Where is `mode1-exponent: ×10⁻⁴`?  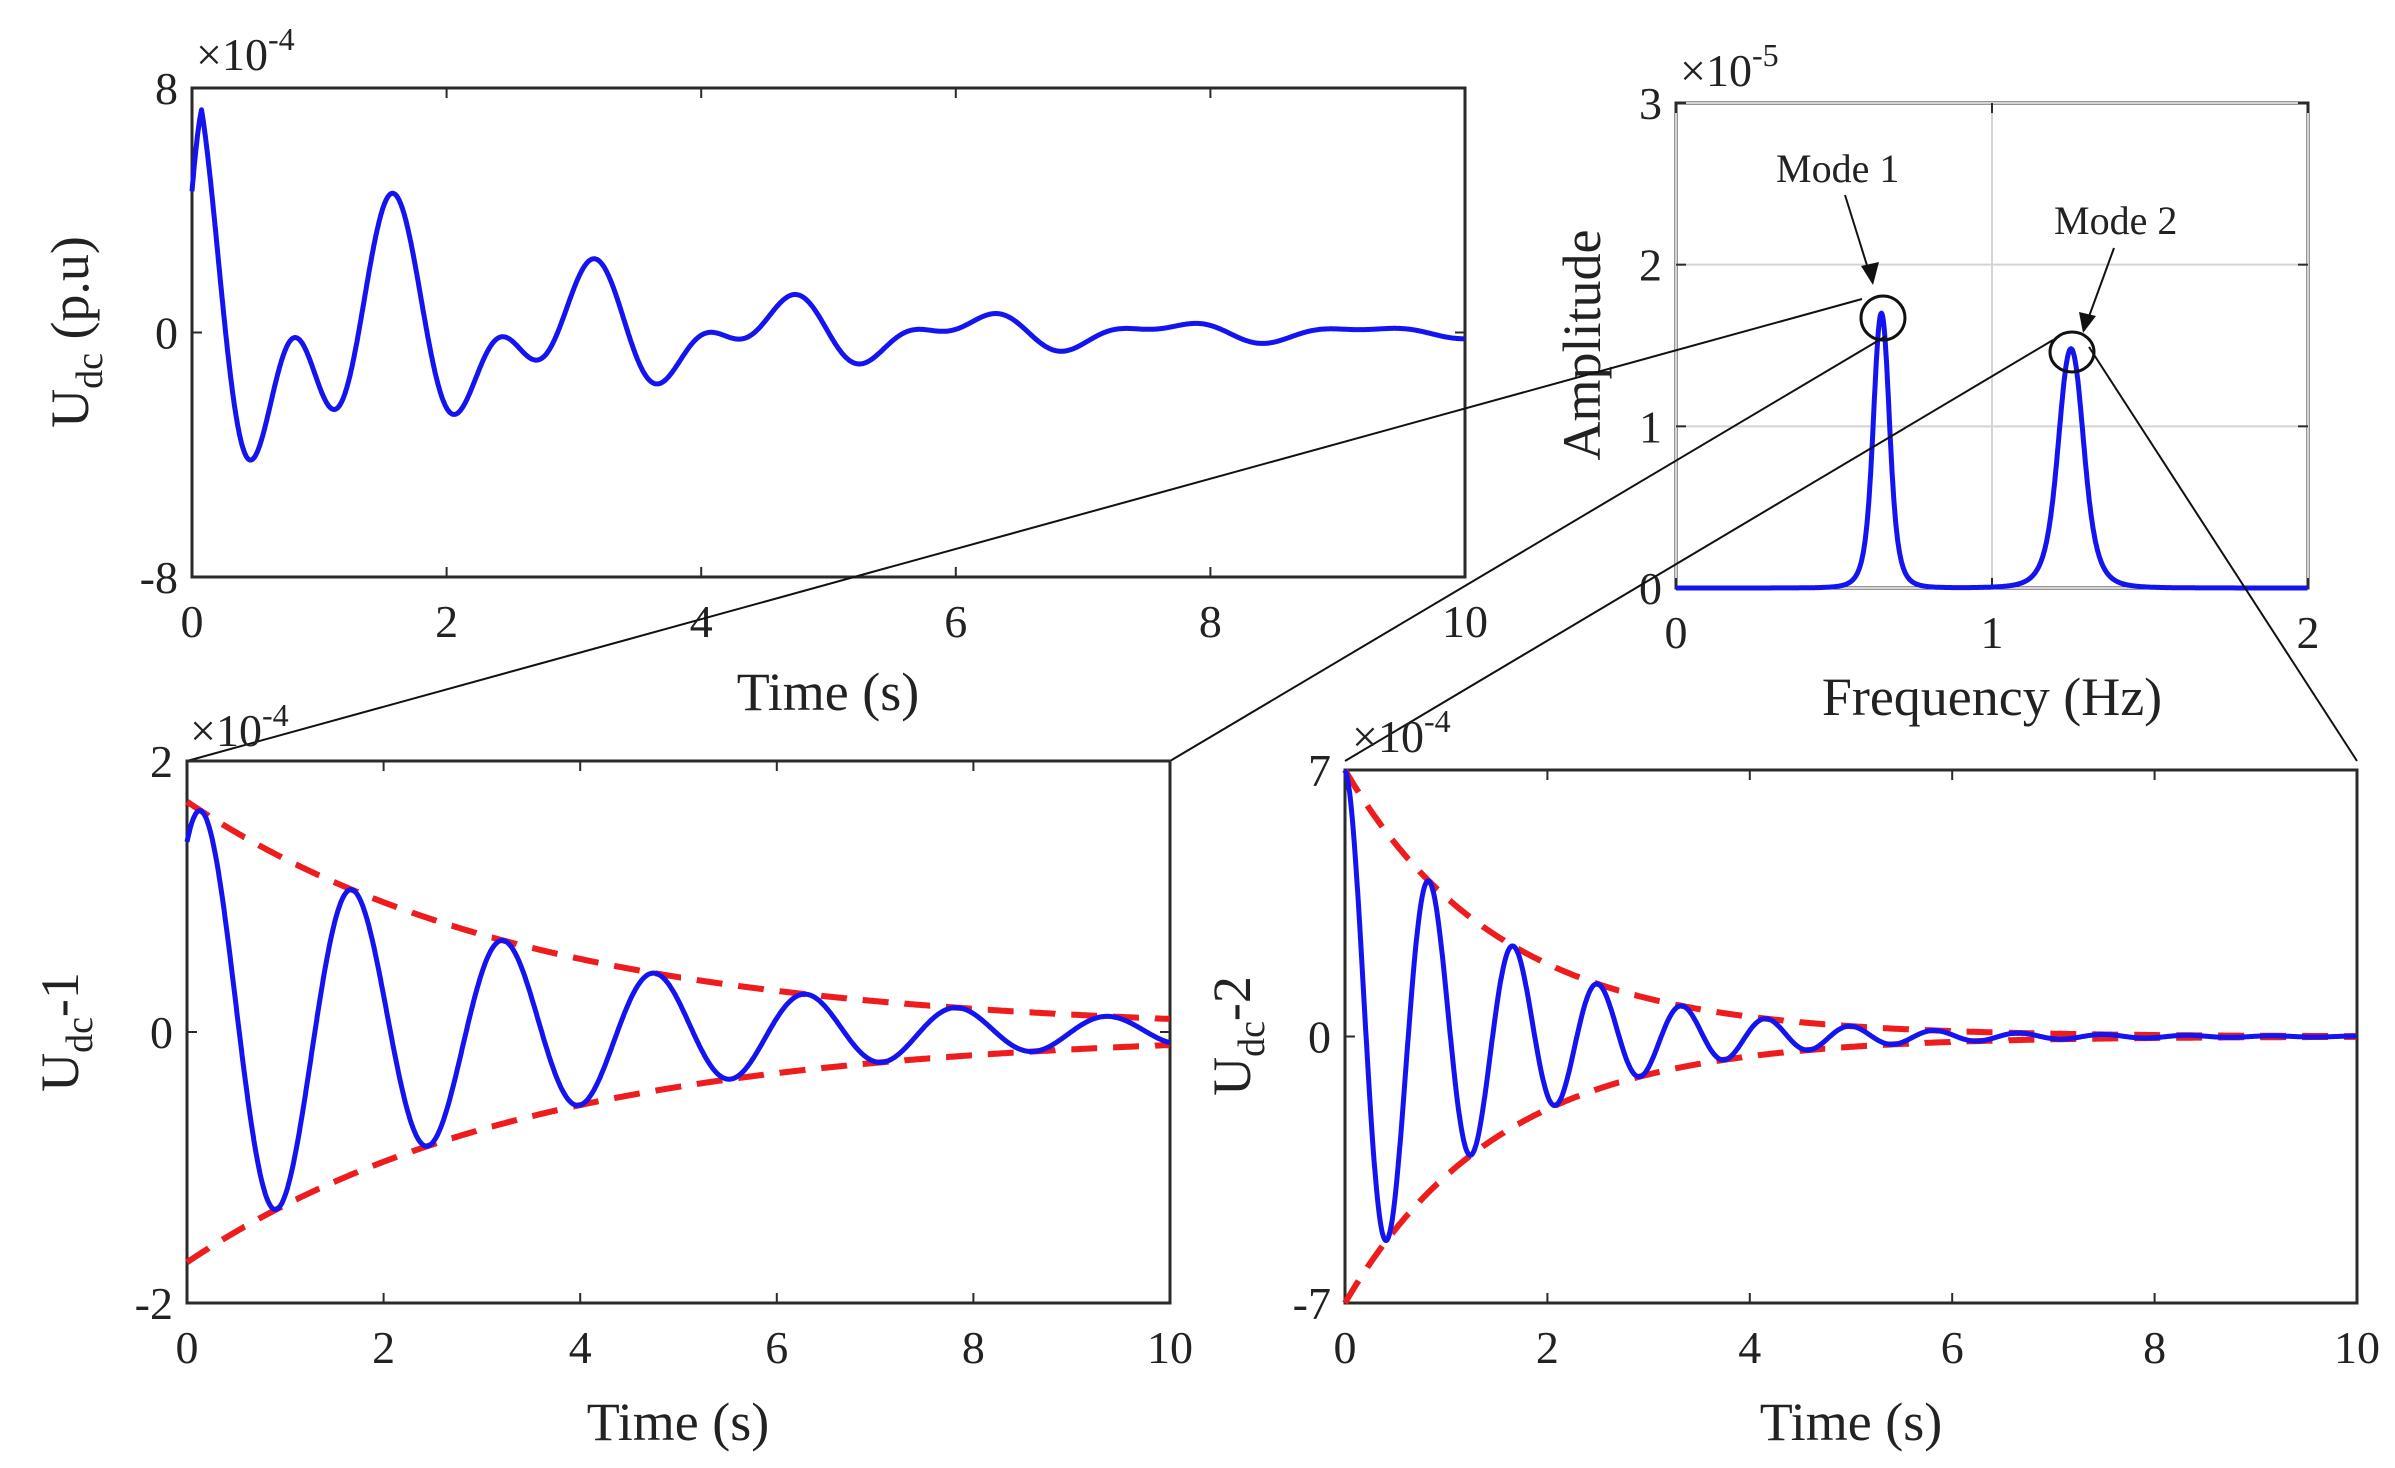 mode1-exponent: ×10⁻⁴ is located at coordinates (239, 726).